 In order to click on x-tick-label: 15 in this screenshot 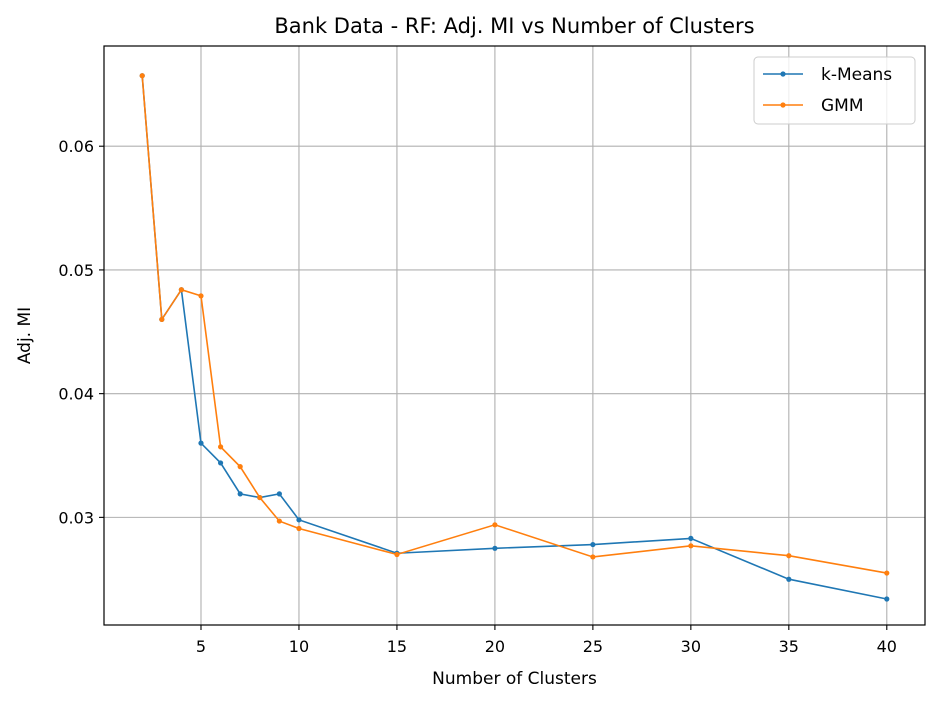, I will do `click(397, 646)`.